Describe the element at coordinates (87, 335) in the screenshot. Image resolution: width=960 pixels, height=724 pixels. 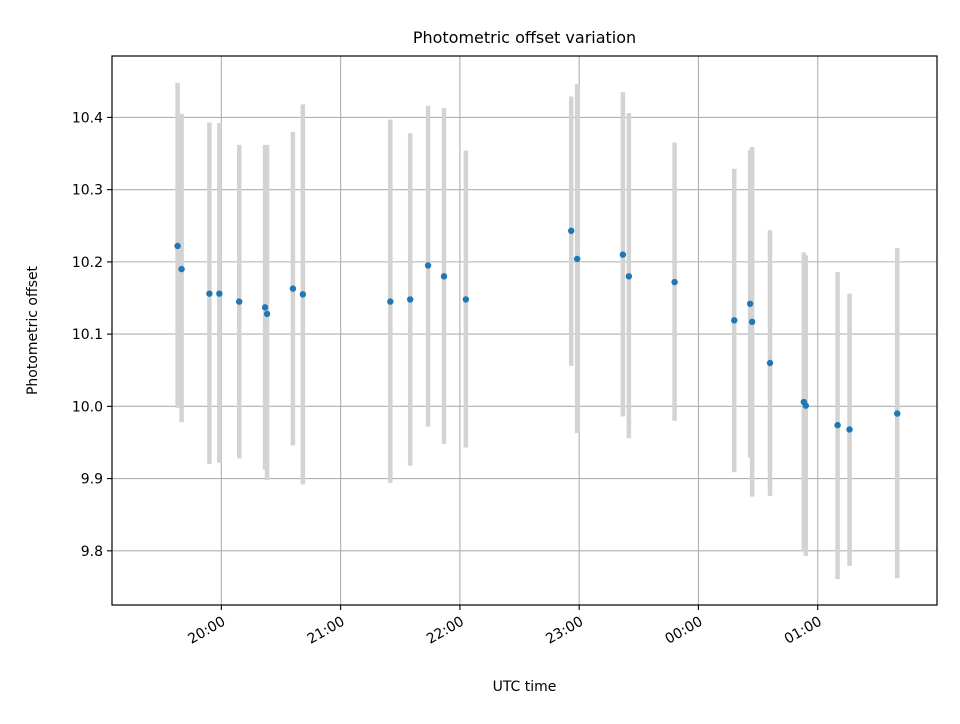
I see `y-tick-label: 10.1` at that location.